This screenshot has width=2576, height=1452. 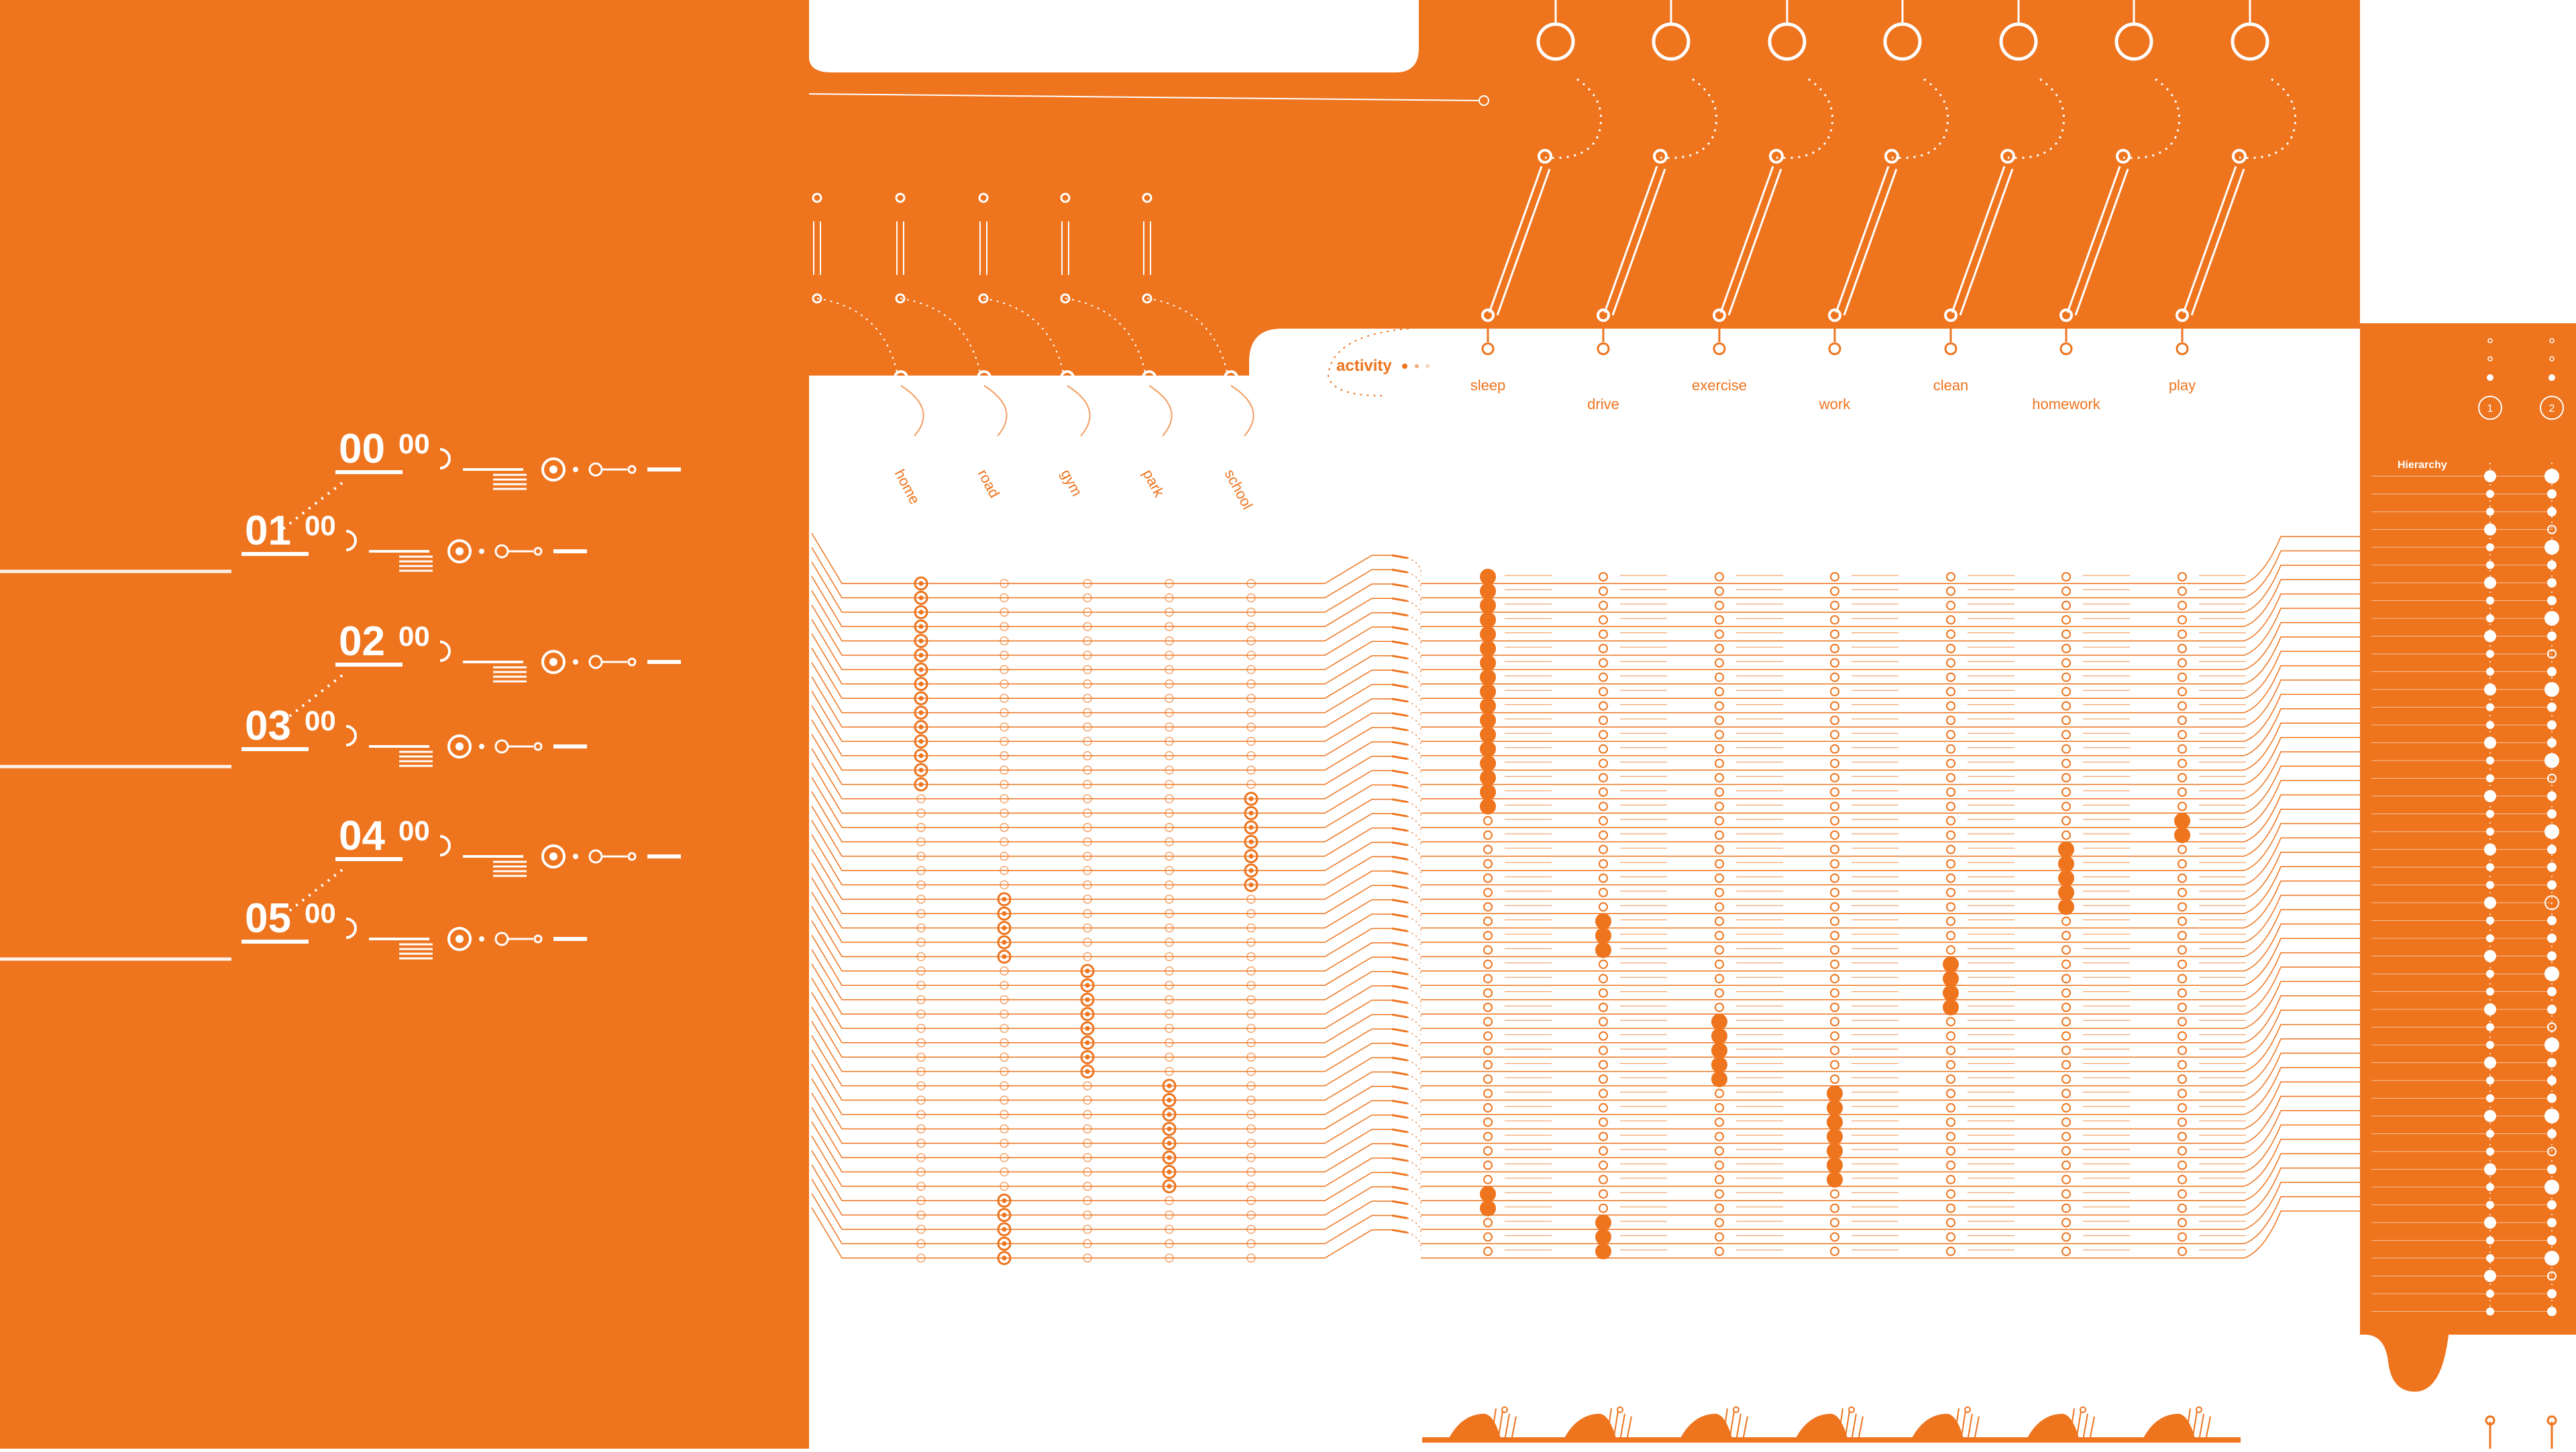 What do you see at coordinates (1154, 483) in the screenshot?
I see `location-label-3: park` at bounding box center [1154, 483].